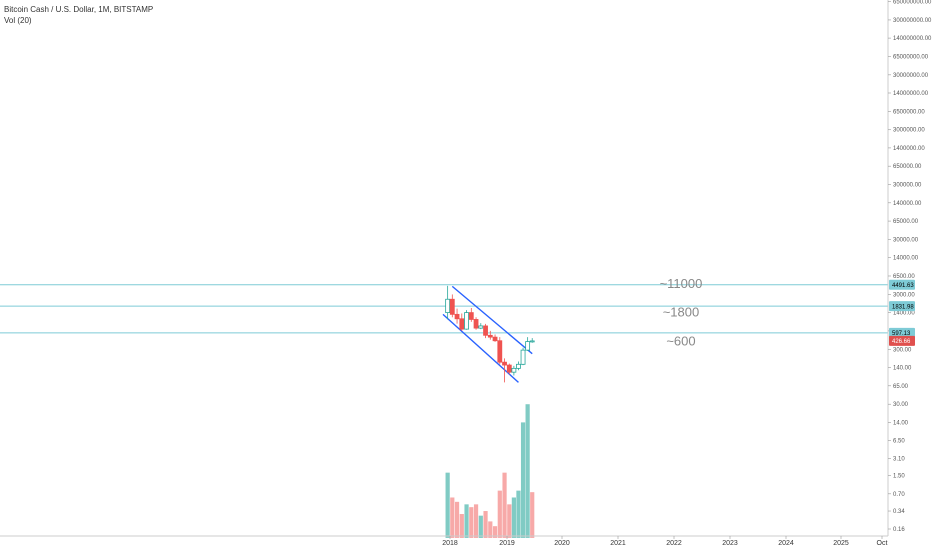  What do you see at coordinates (912, 3) in the screenshot?
I see `y-tick-label: 650000000.00` at bounding box center [912, 3].